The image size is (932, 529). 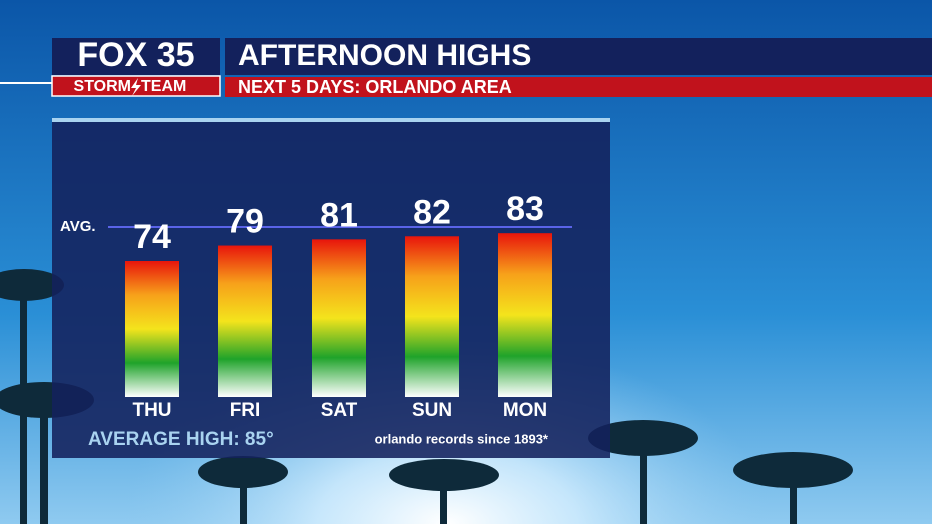 I want to click on value-label: 81, so click(x=339, y=215).